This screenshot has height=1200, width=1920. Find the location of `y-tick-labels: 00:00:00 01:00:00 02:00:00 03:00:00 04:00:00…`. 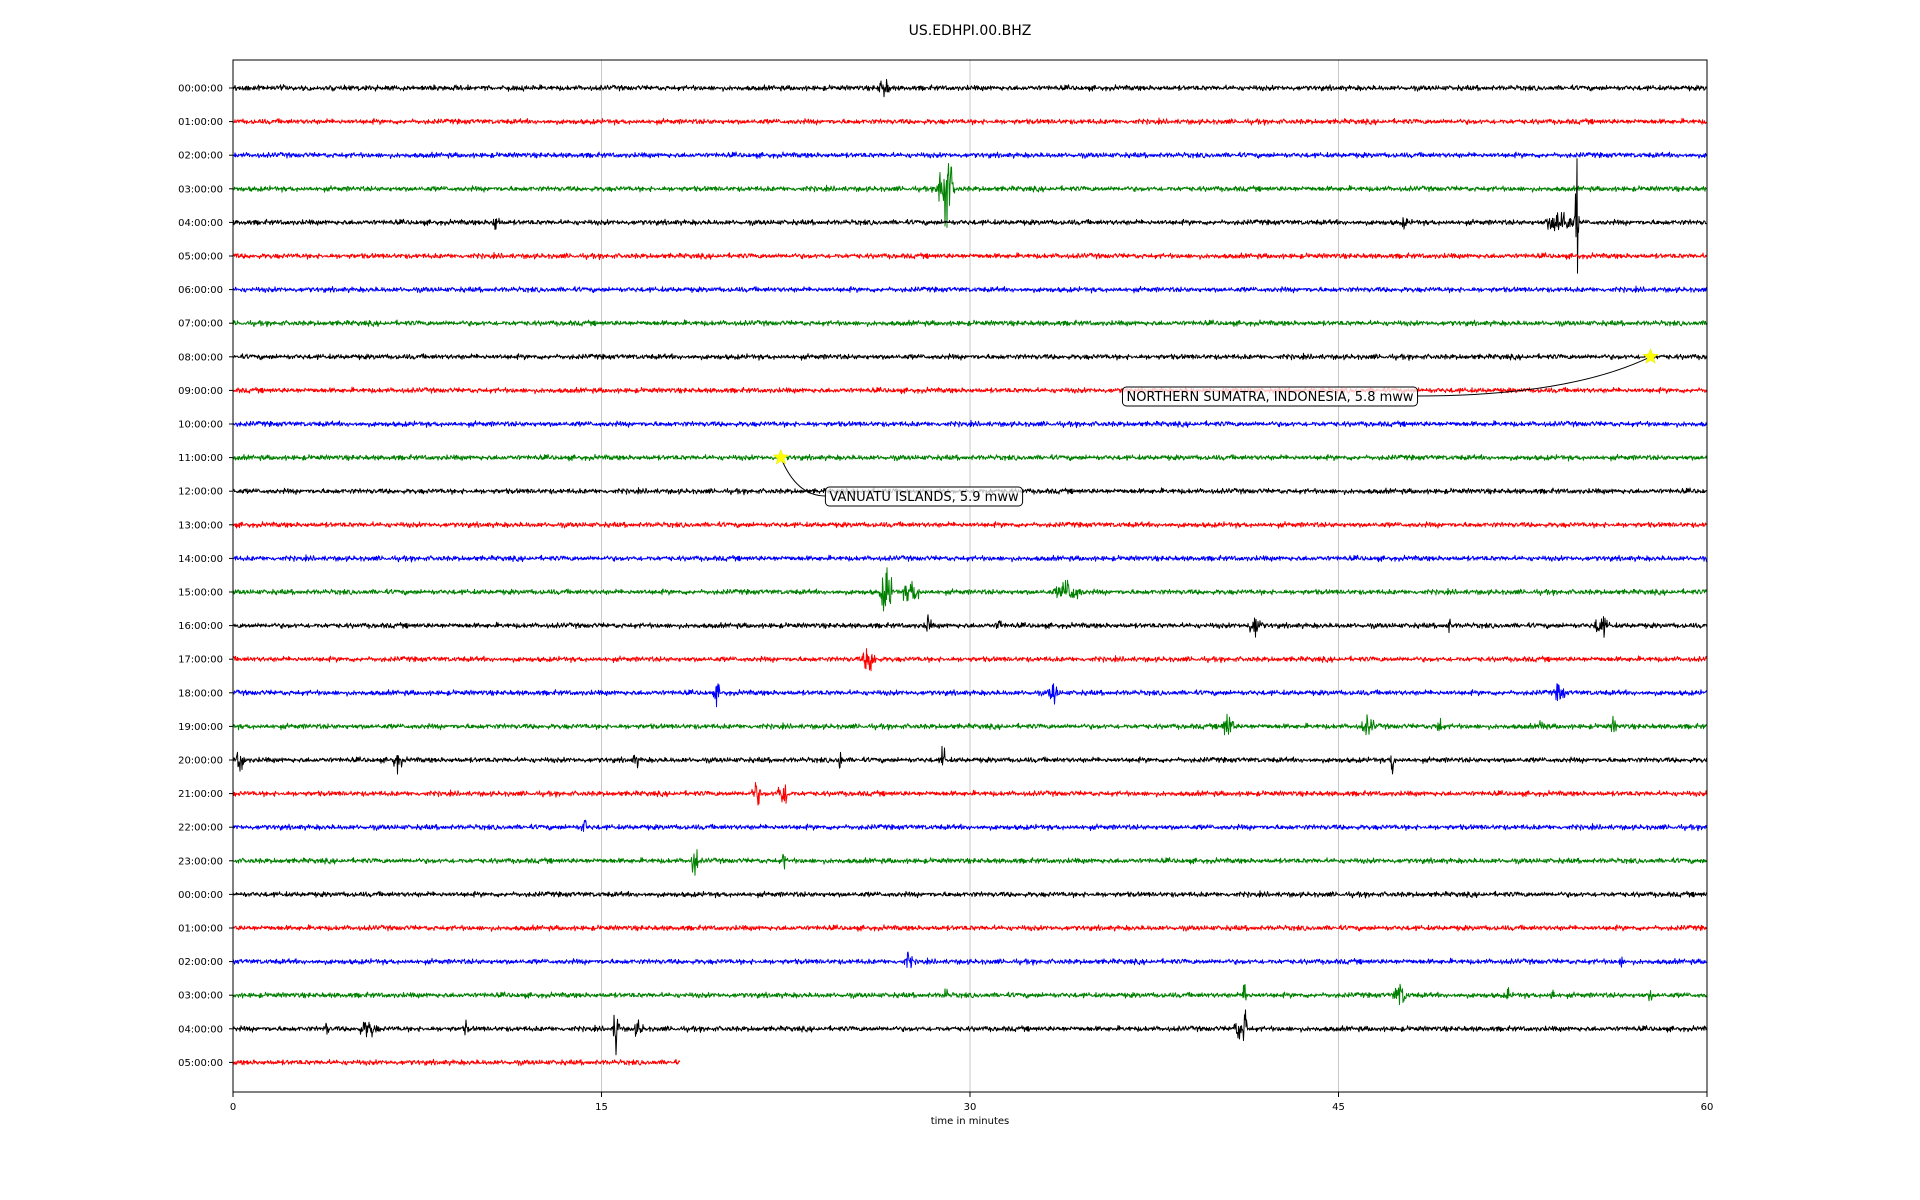

y-tick-labels: 00:00:00 01:00:00 02:00:00 03:00:00 04:00:00… is located at coordinates (205, 576).